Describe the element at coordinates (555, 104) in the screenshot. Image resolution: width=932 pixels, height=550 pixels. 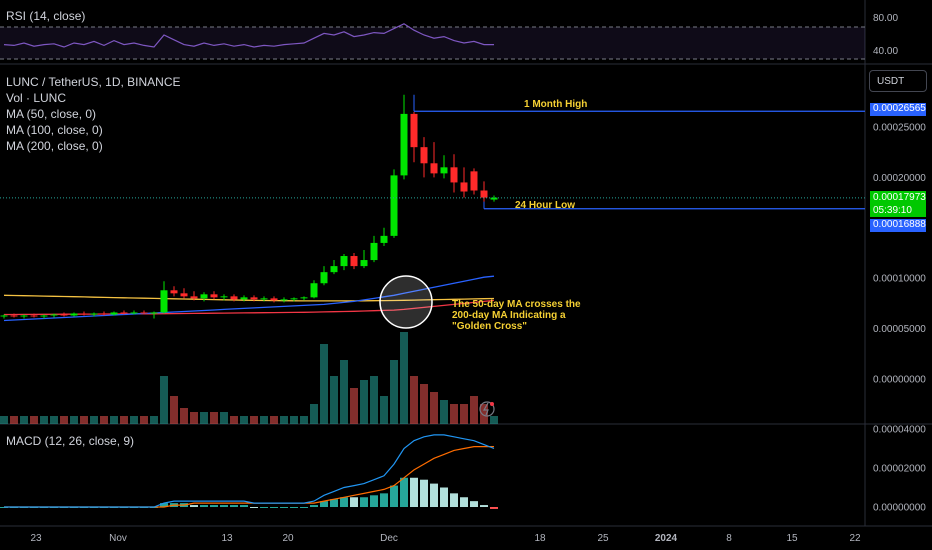
I see `one-month-high-annotation: 1 Month High` at that location.